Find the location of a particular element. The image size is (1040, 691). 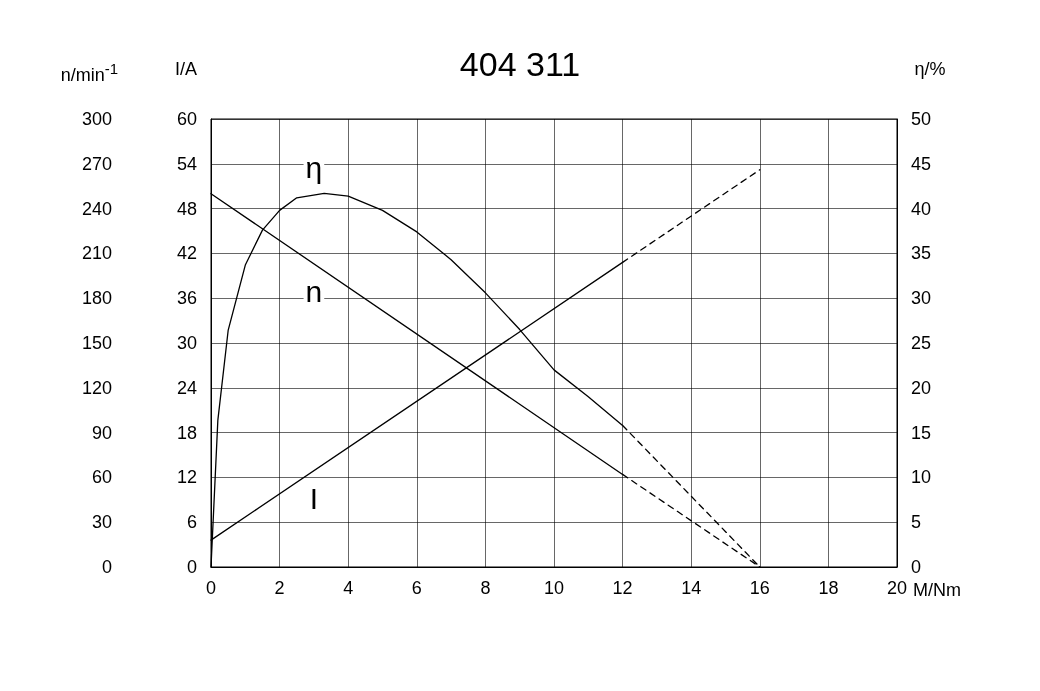

y2-tick-label: 36 is located at coordinates (186, 298).